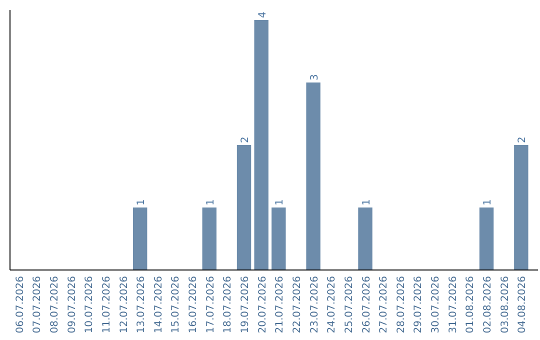  Describe the element at coordinates (384, 305) in the screenshot. I see `x-tick-label: 27.07.2026` at that location.